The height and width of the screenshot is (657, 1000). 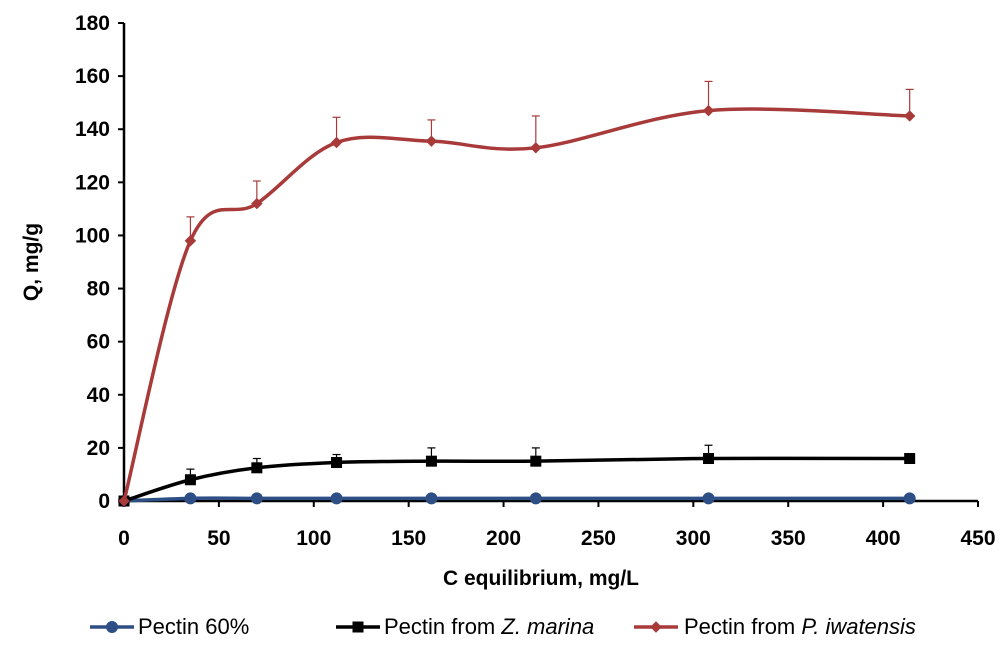 I want to click on x-tick-label: 50, so click(x=218, y=538).